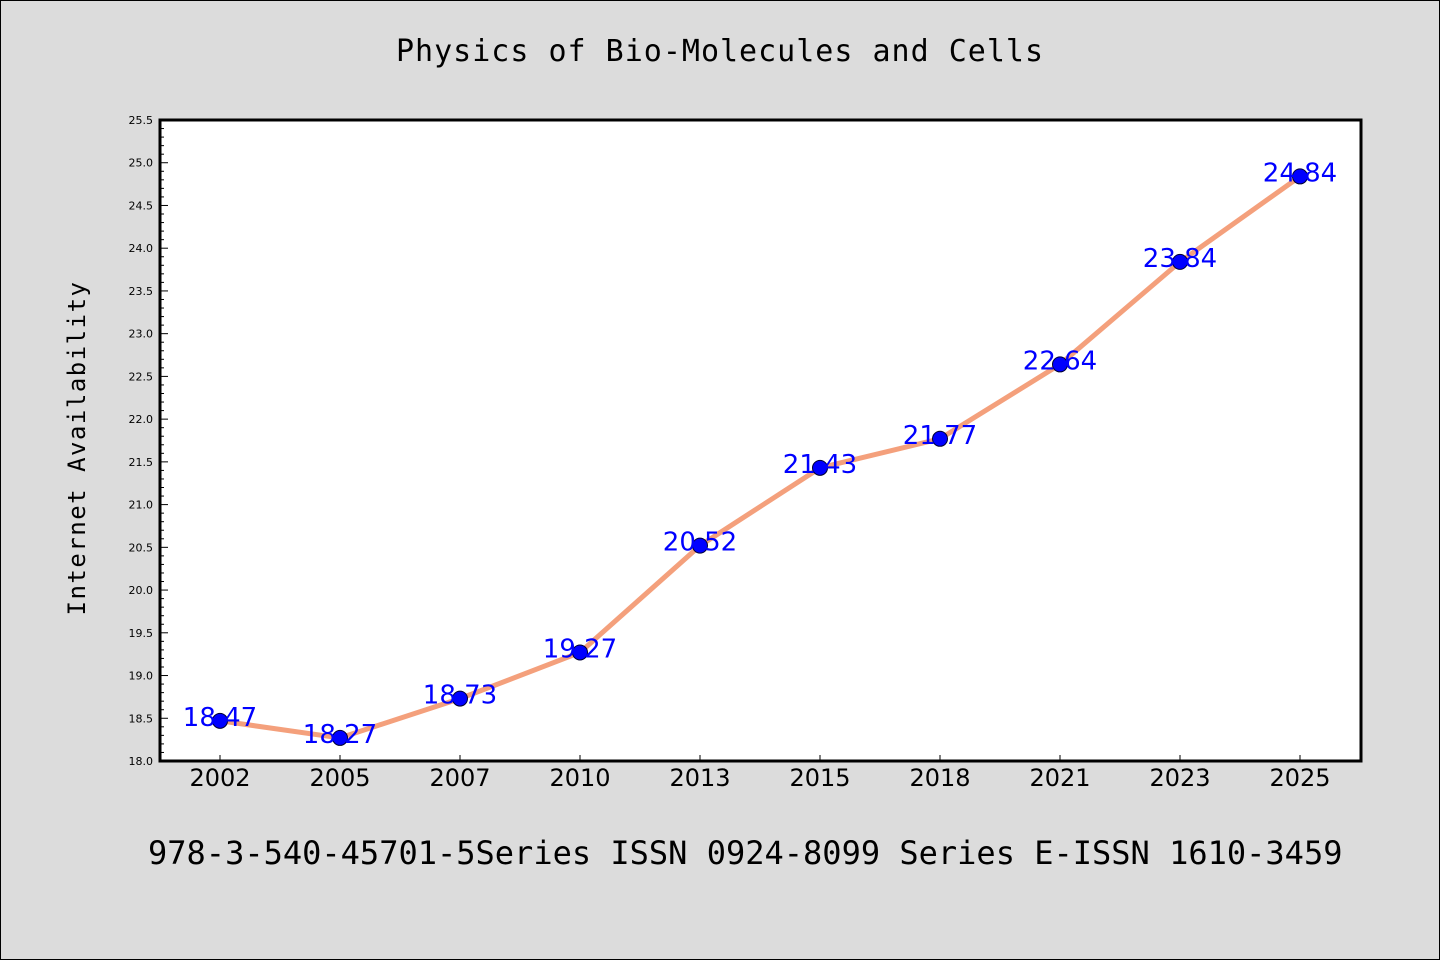  What do you see at coordinates (141, 547) in the screenshot?
I see `y-tick-label: 20.5` at bounding box center [141, 547].